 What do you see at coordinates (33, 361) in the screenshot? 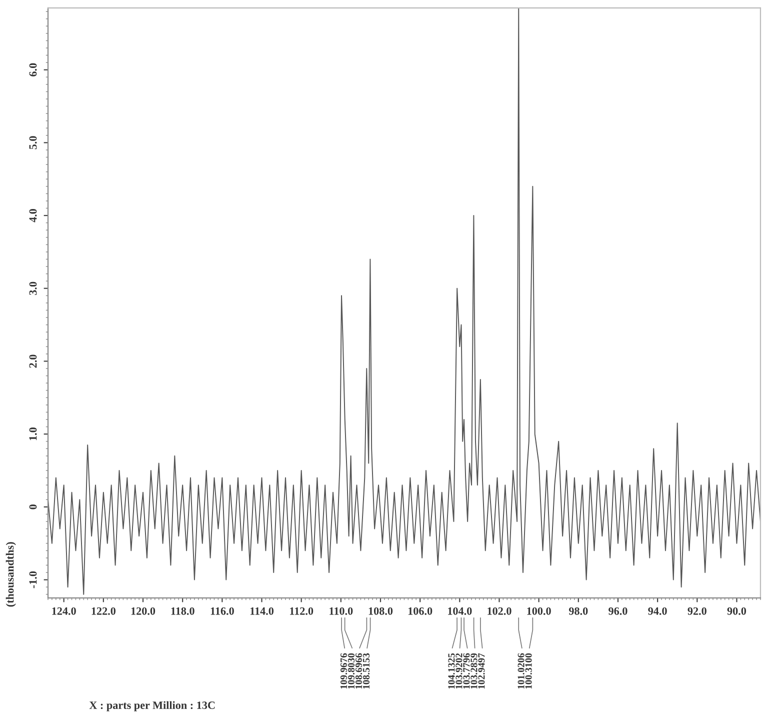
I see `y-tick-label: 2.0` at bounding box center [33, 361].